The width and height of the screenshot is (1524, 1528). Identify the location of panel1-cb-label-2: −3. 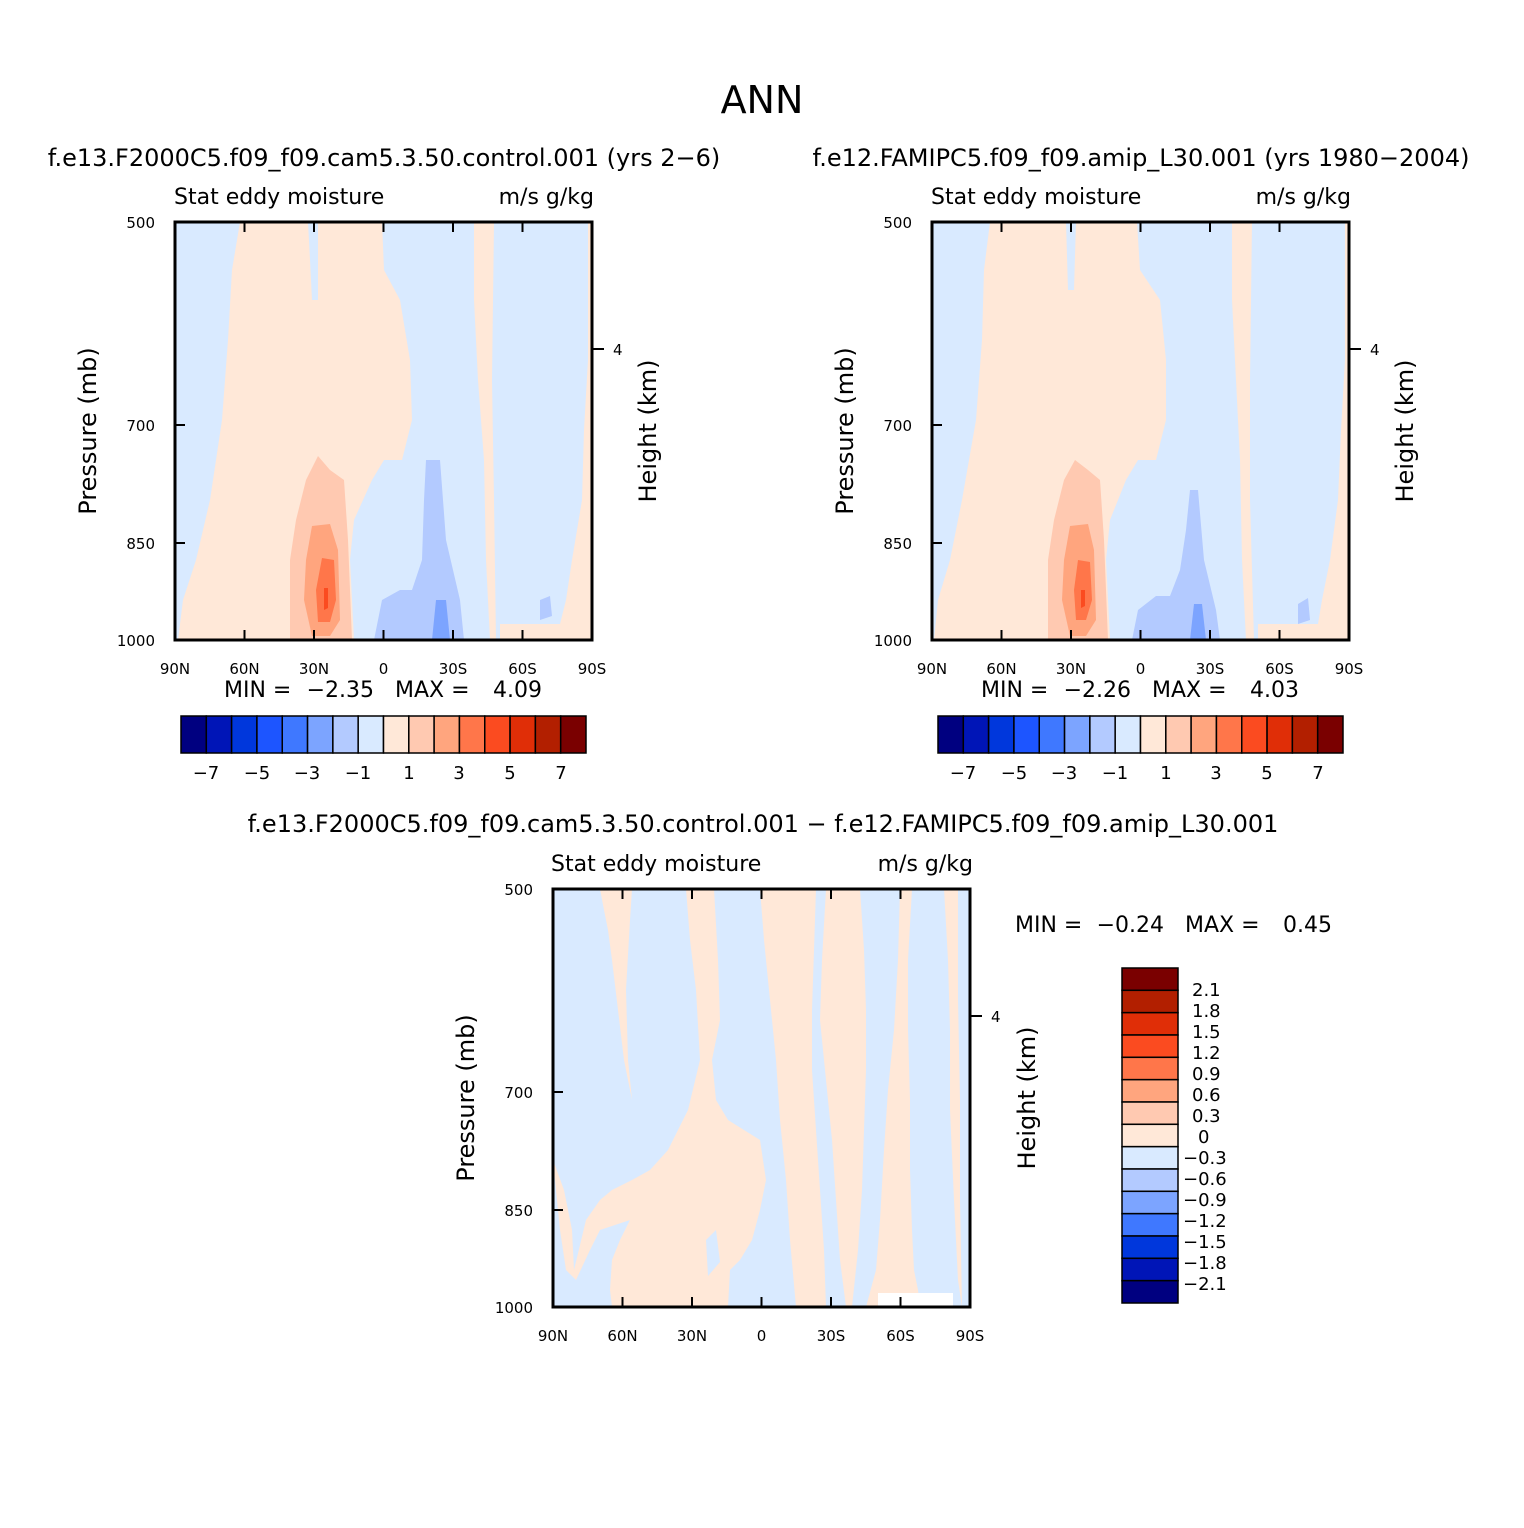
(307, 773).